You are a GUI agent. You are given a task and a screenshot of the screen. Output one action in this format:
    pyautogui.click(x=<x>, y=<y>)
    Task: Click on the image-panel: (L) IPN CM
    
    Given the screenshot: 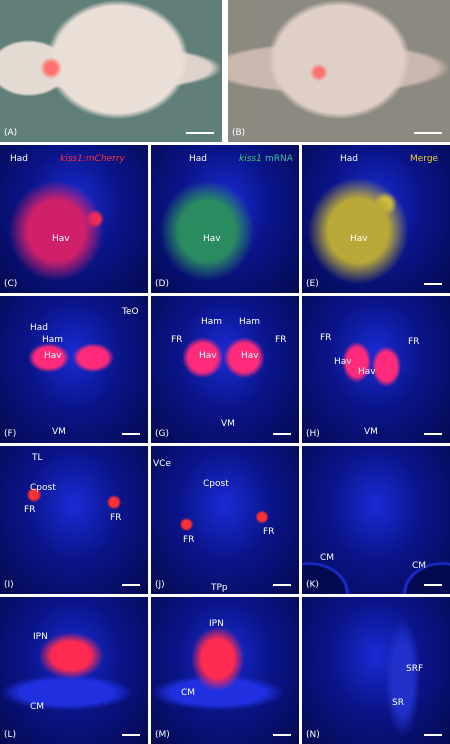 What is the action you would take?
    pyautogui.click(x=74, y=670)
    